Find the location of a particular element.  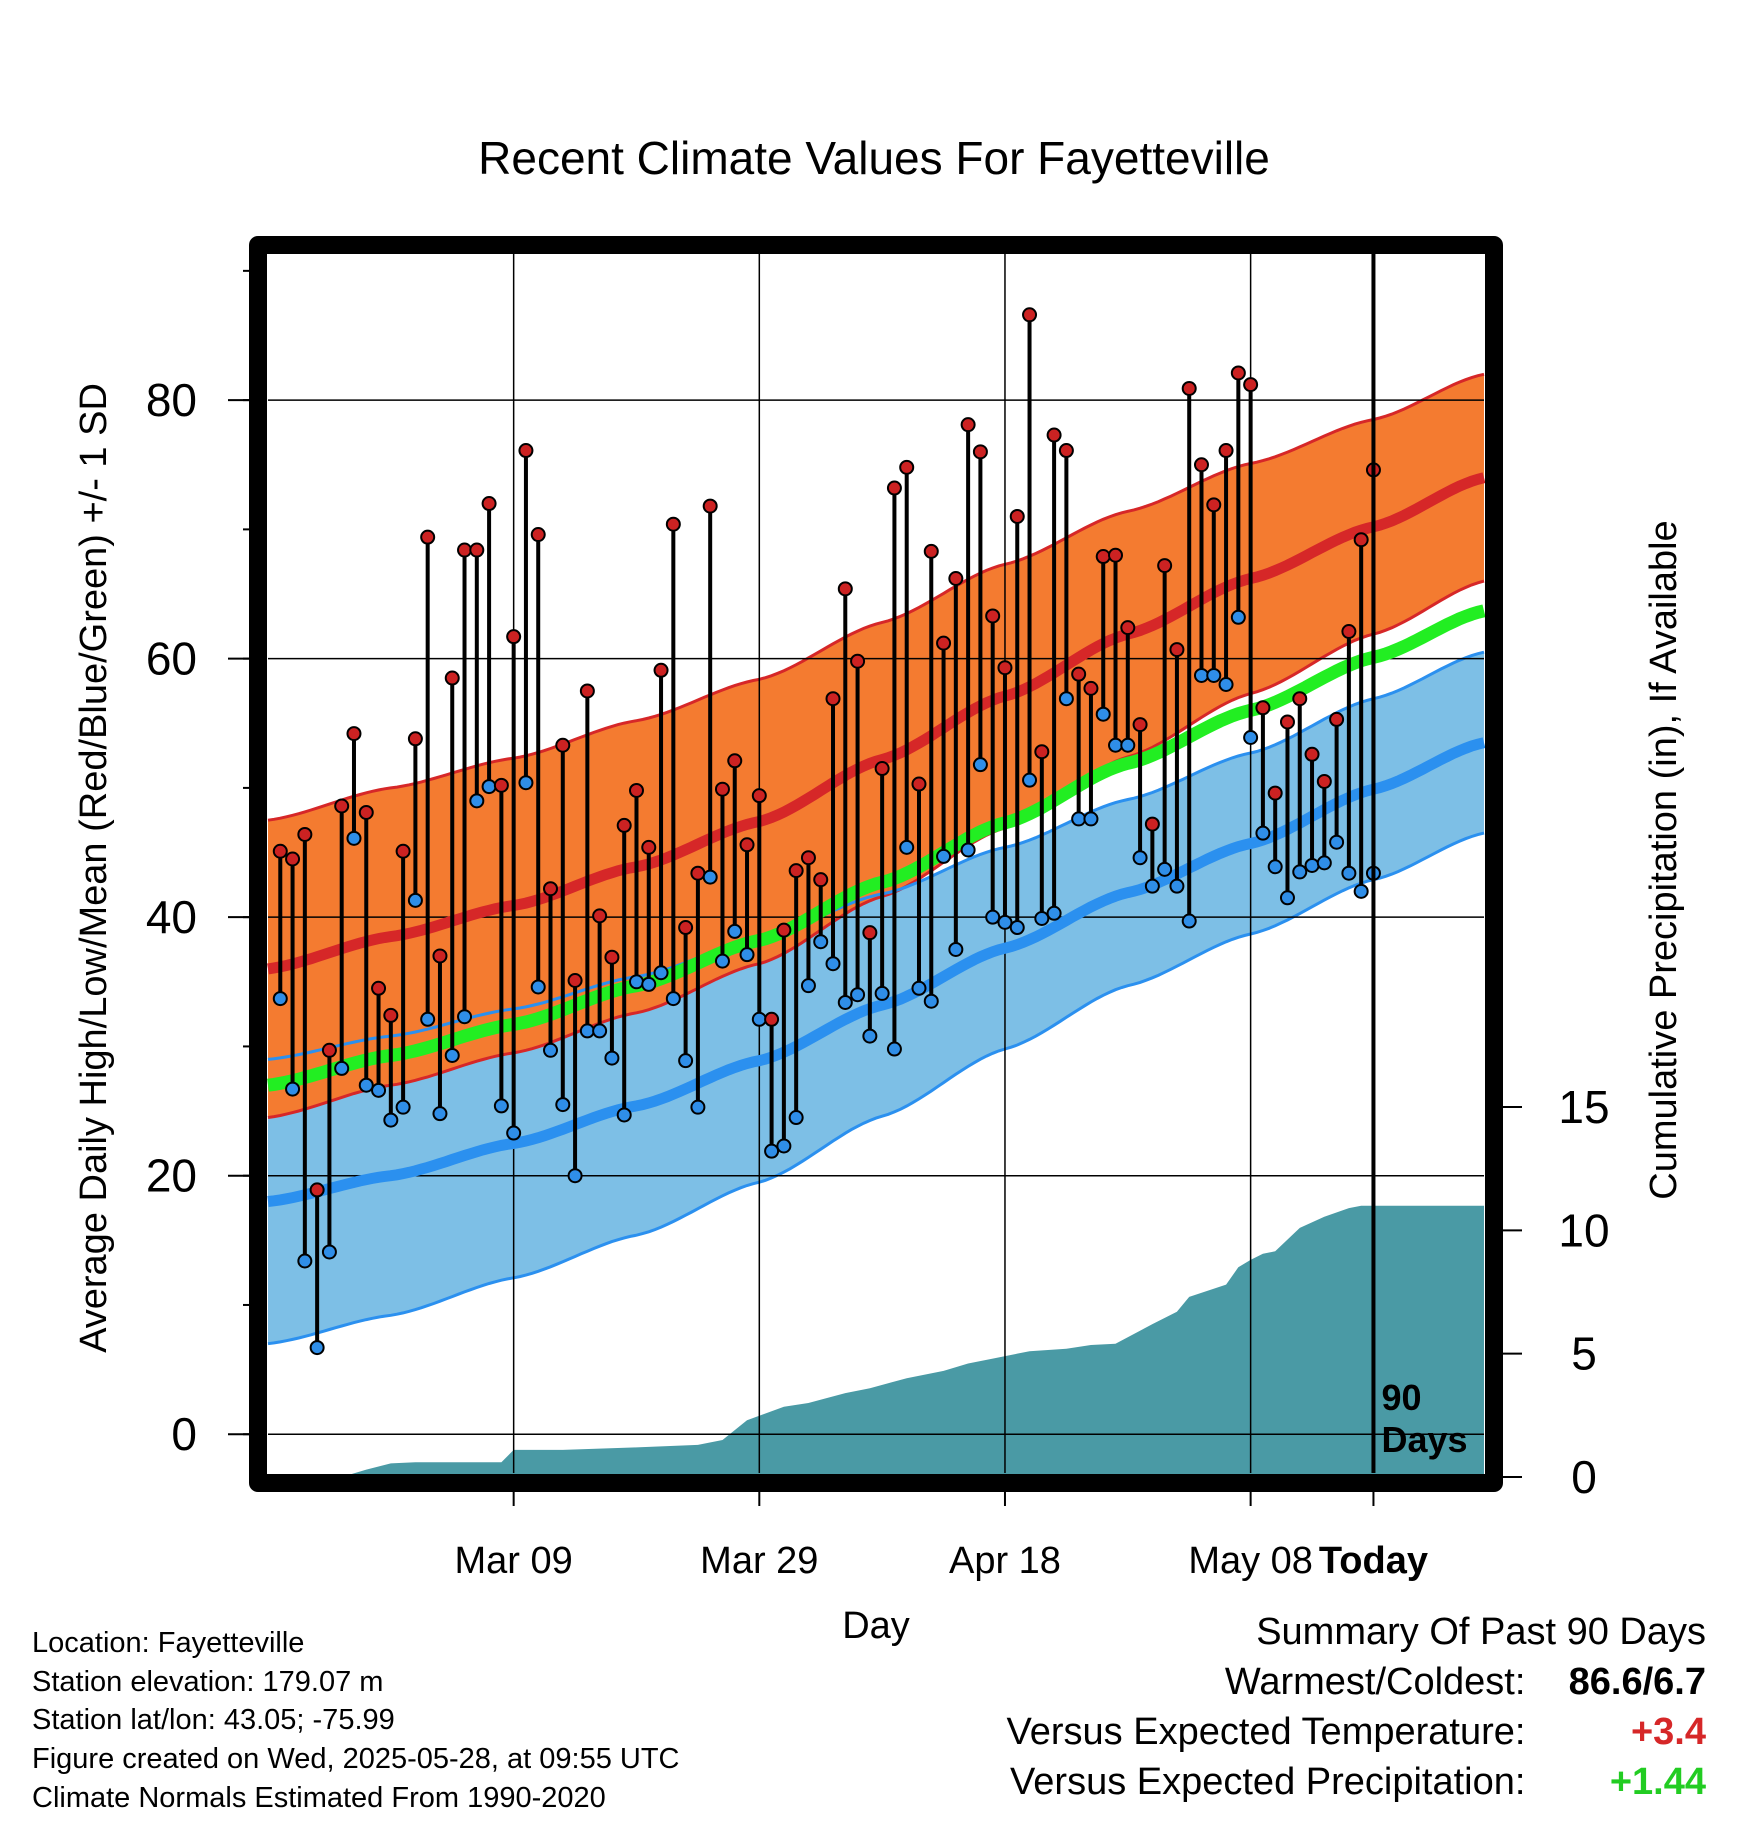

today-marker-label: 90 is located at coordinates (1401, 1397).